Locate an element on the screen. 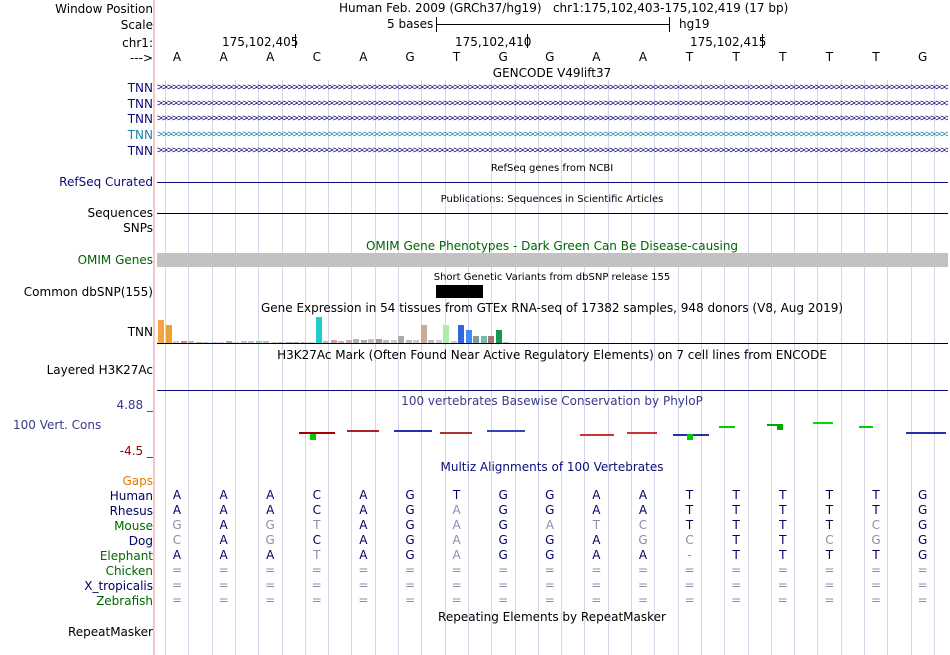 The image size is (950, 655). gtex-bar-chart is located at coordinates (552, 330).